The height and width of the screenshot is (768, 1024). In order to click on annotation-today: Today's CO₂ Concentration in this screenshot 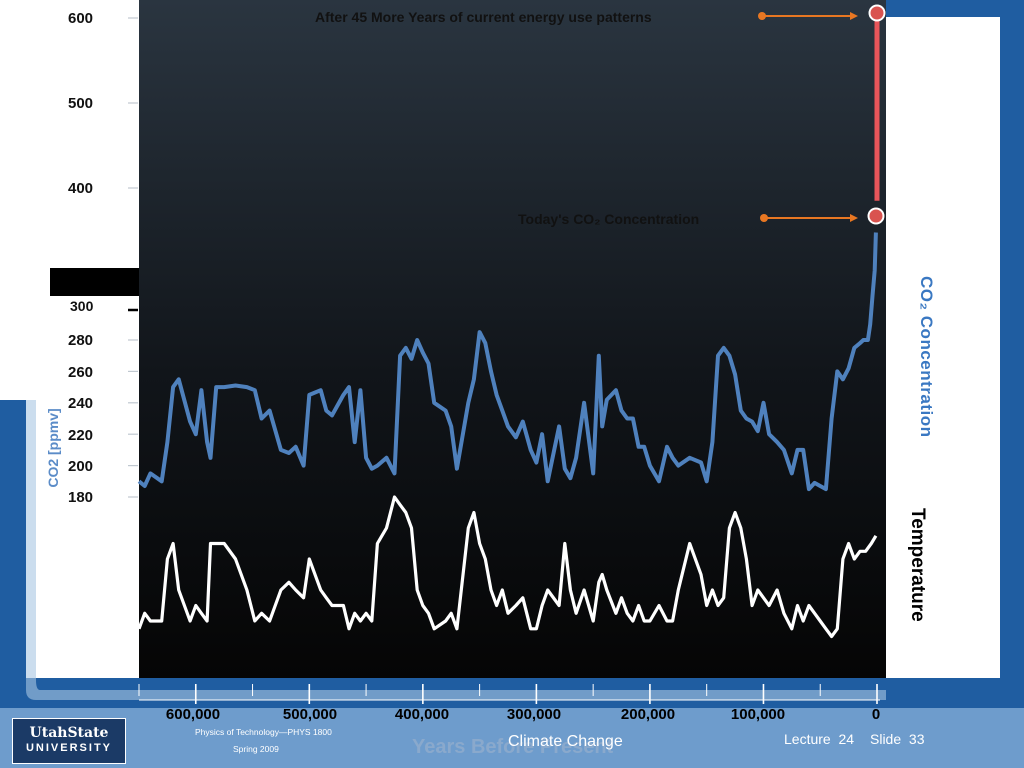, I will do `click(609, 219)`.